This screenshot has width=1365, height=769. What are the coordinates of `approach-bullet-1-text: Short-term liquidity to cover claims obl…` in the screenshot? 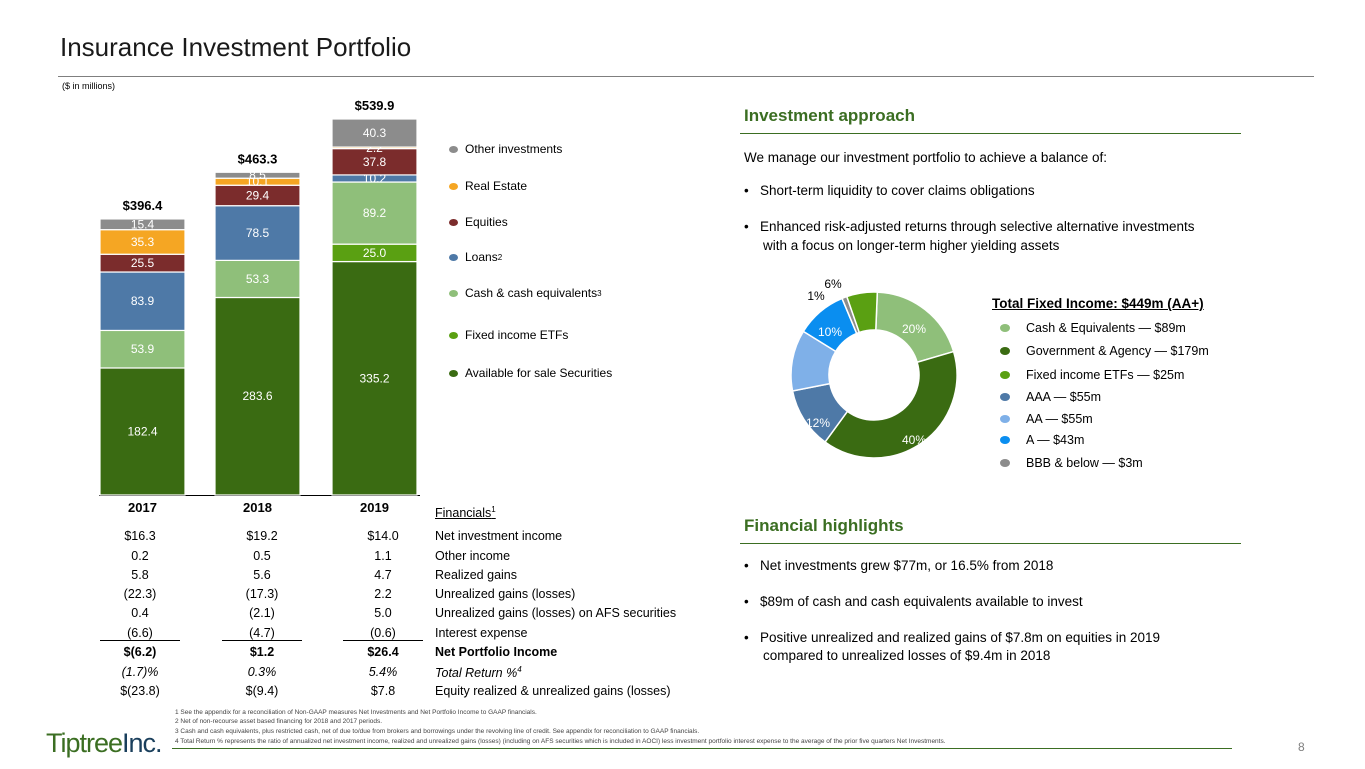 It's located at (897, 190).